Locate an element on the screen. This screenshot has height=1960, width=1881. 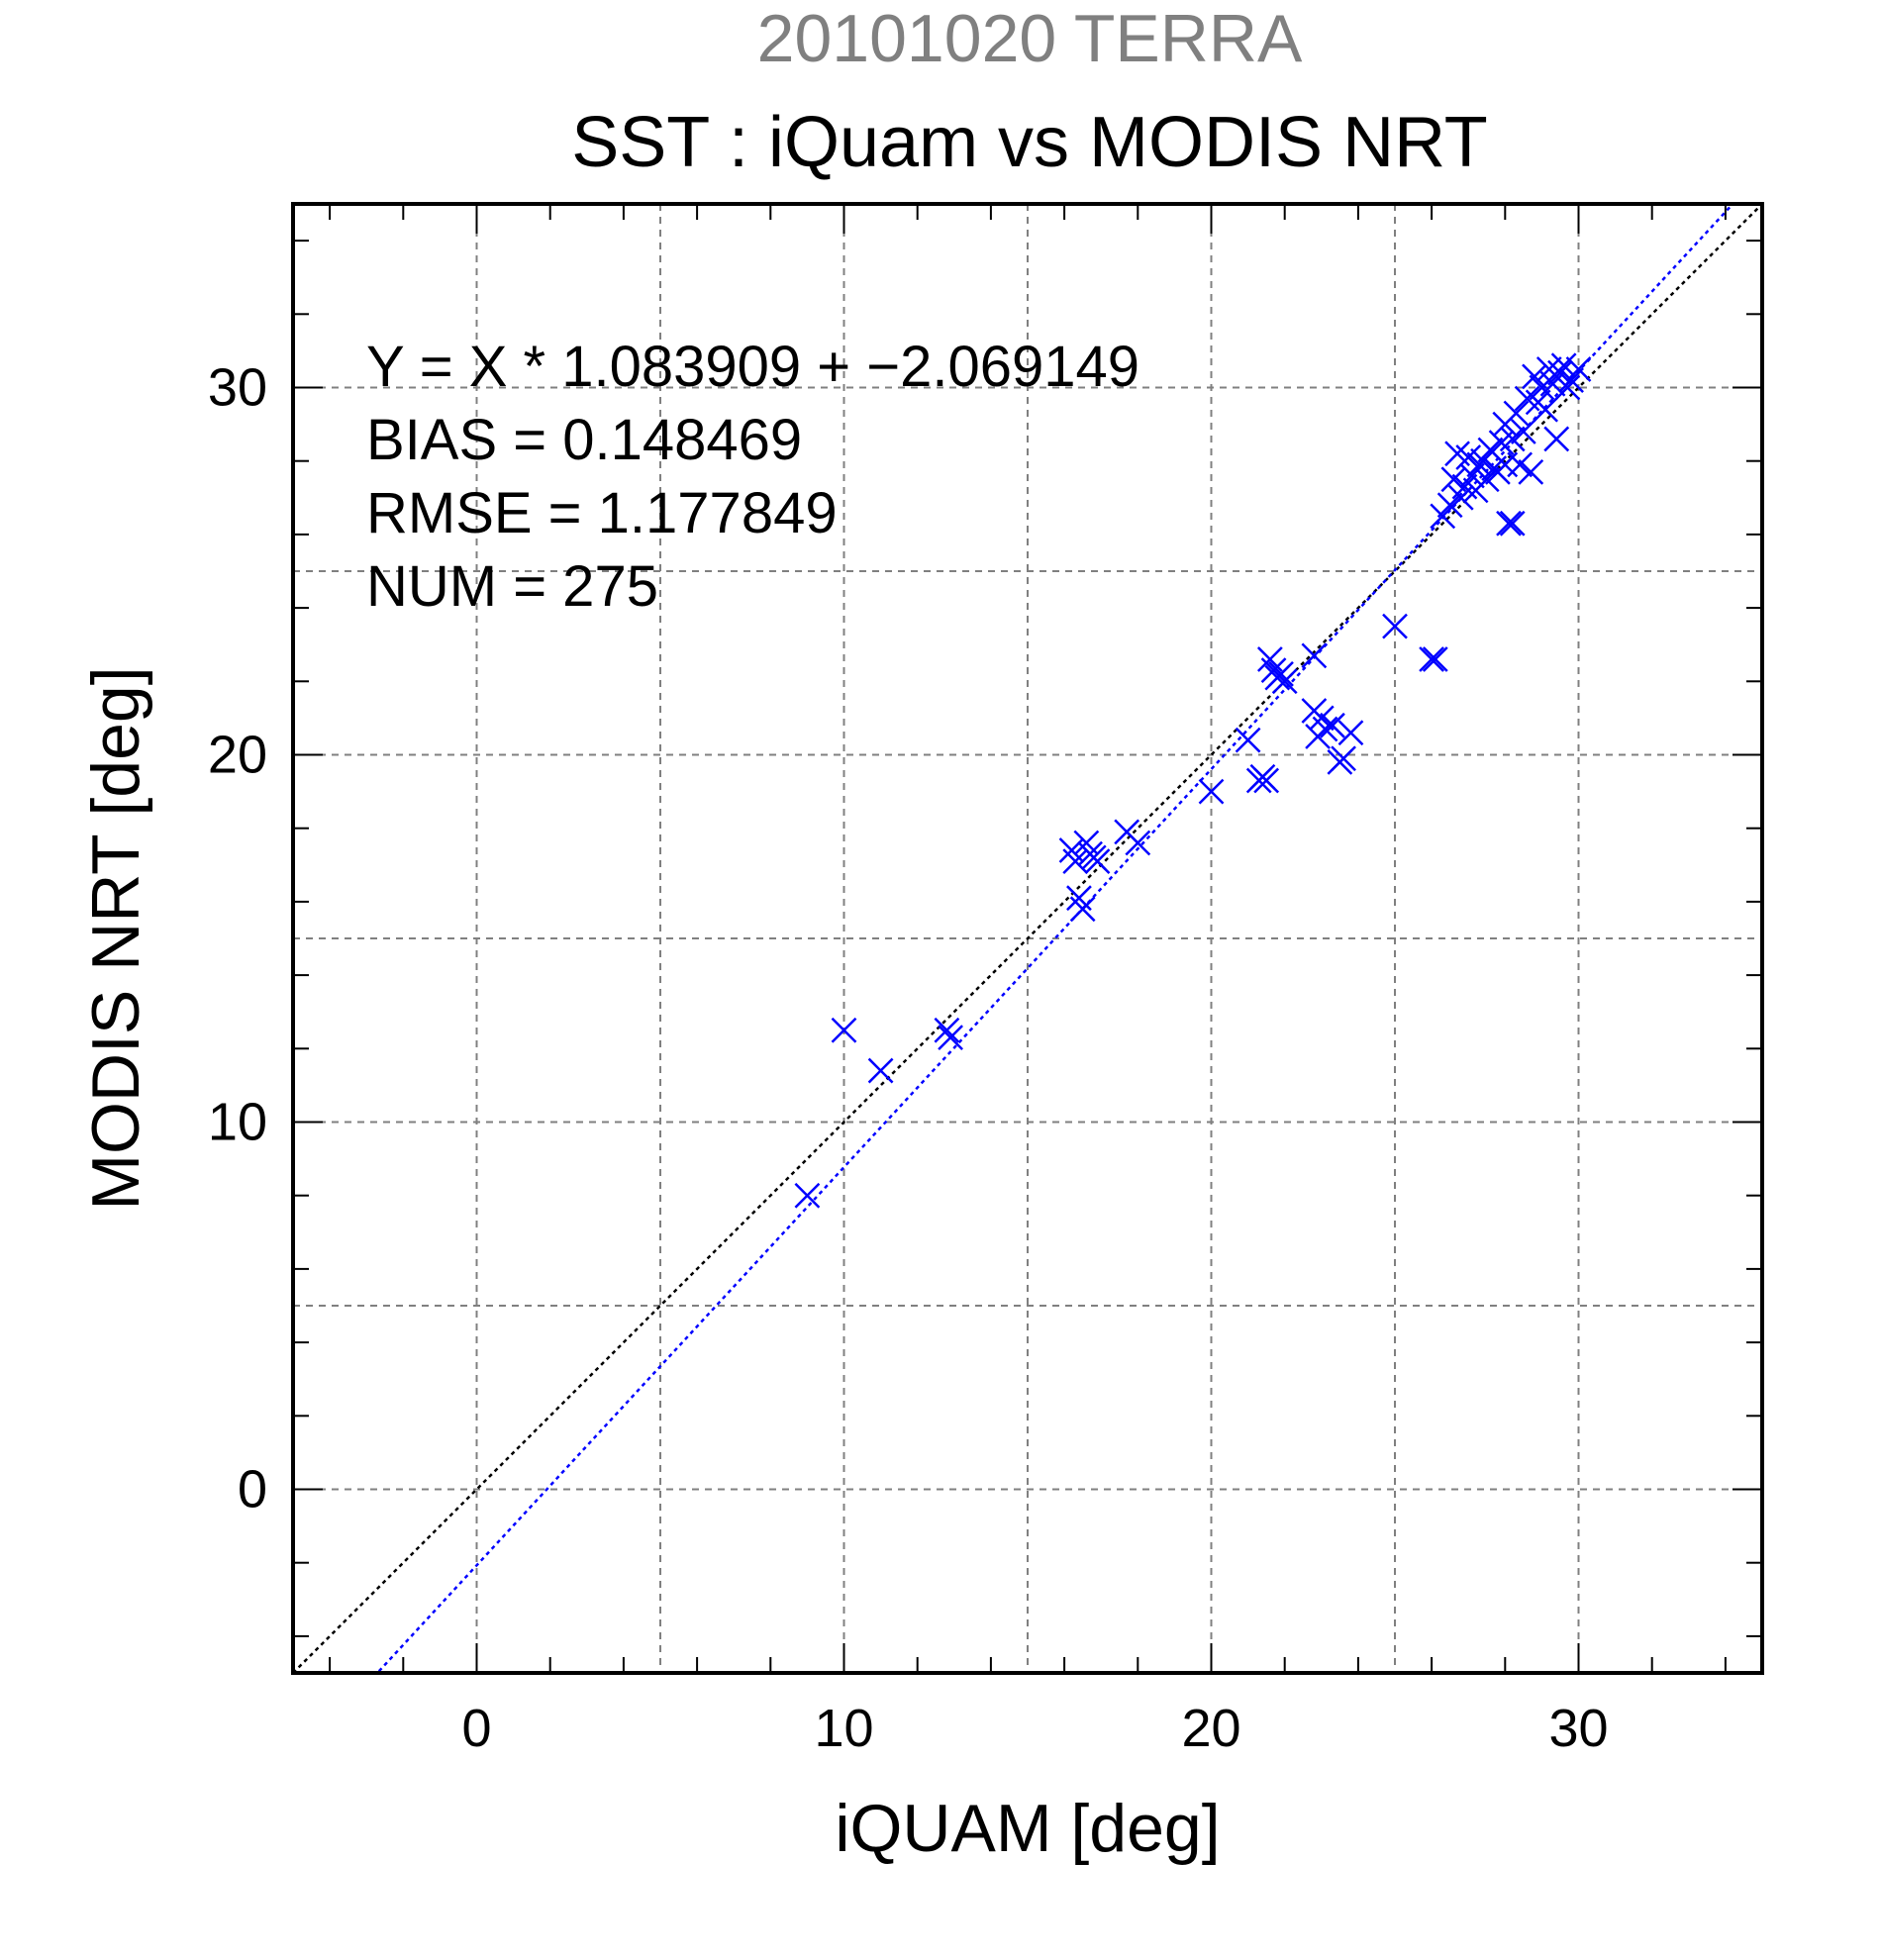
chart-supertitle: 20101020 TERRA is located at coordinates (1030, 38).